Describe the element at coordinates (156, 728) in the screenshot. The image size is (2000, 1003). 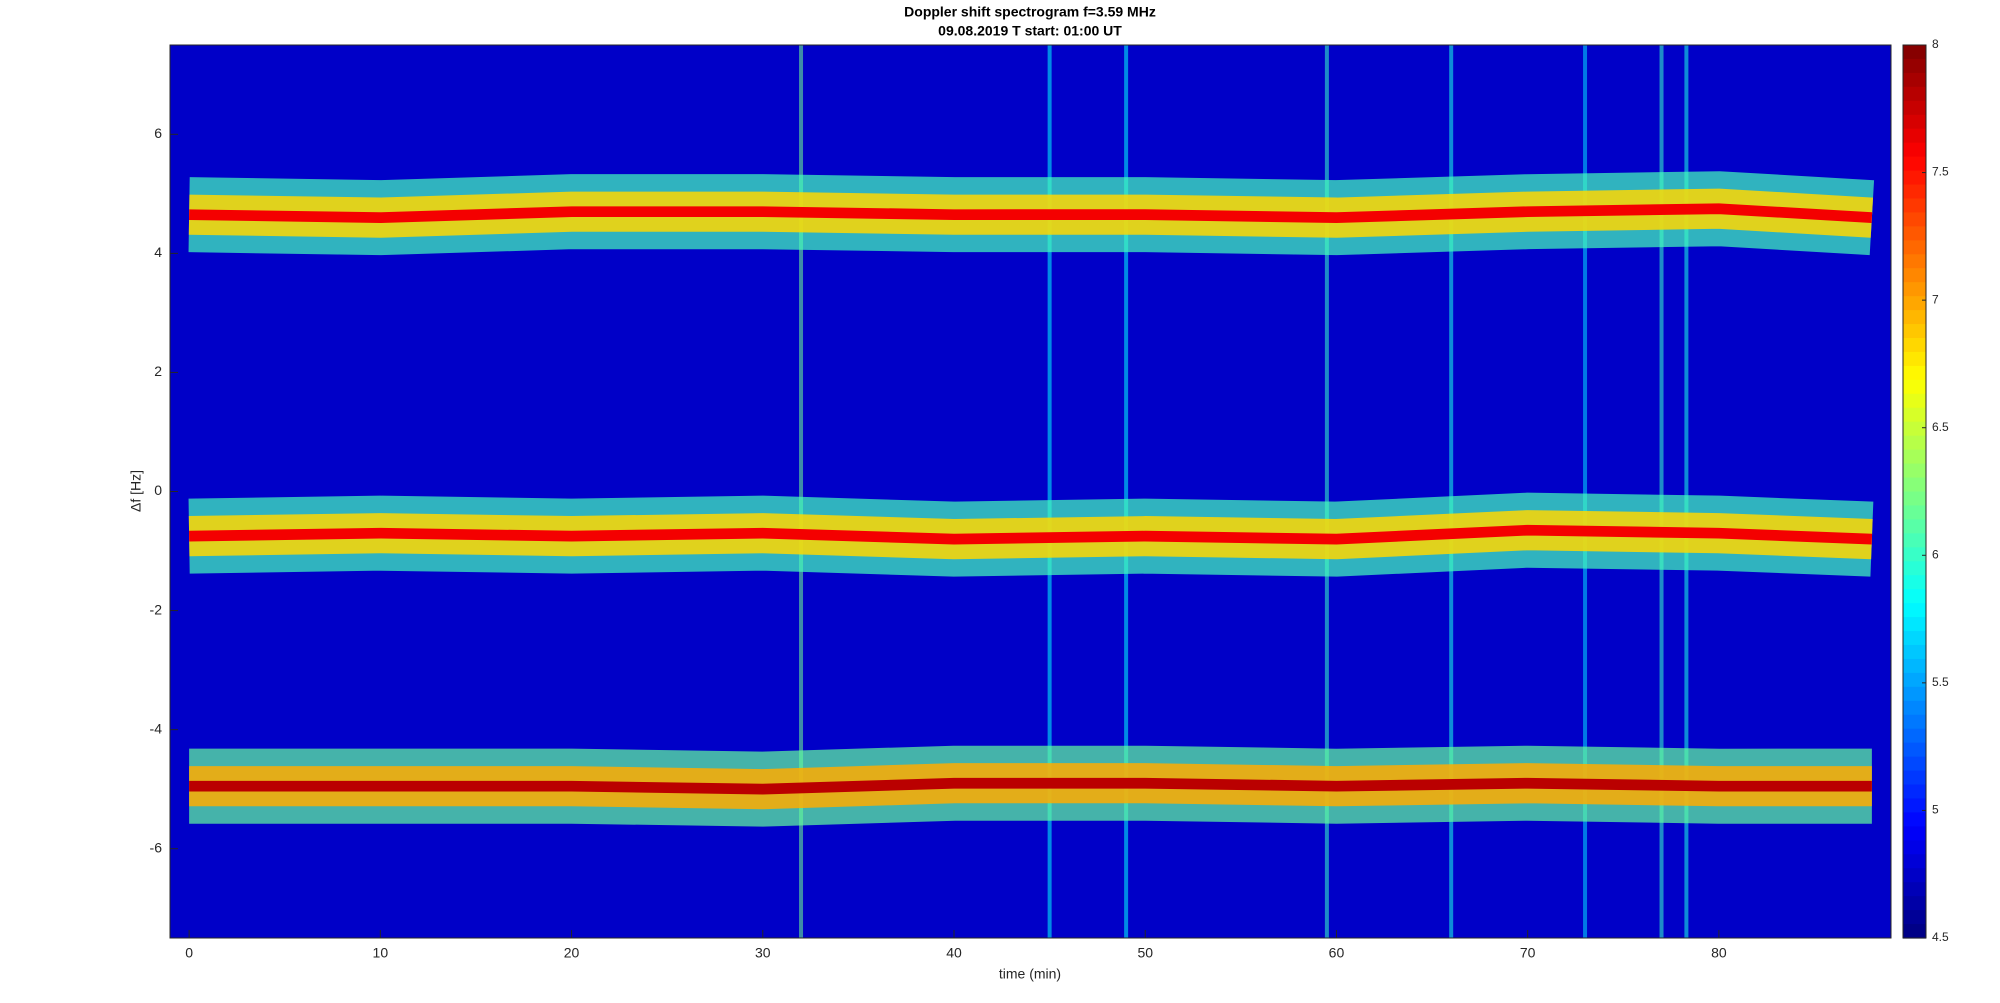
I see `y-tick-label: -4` at that location.